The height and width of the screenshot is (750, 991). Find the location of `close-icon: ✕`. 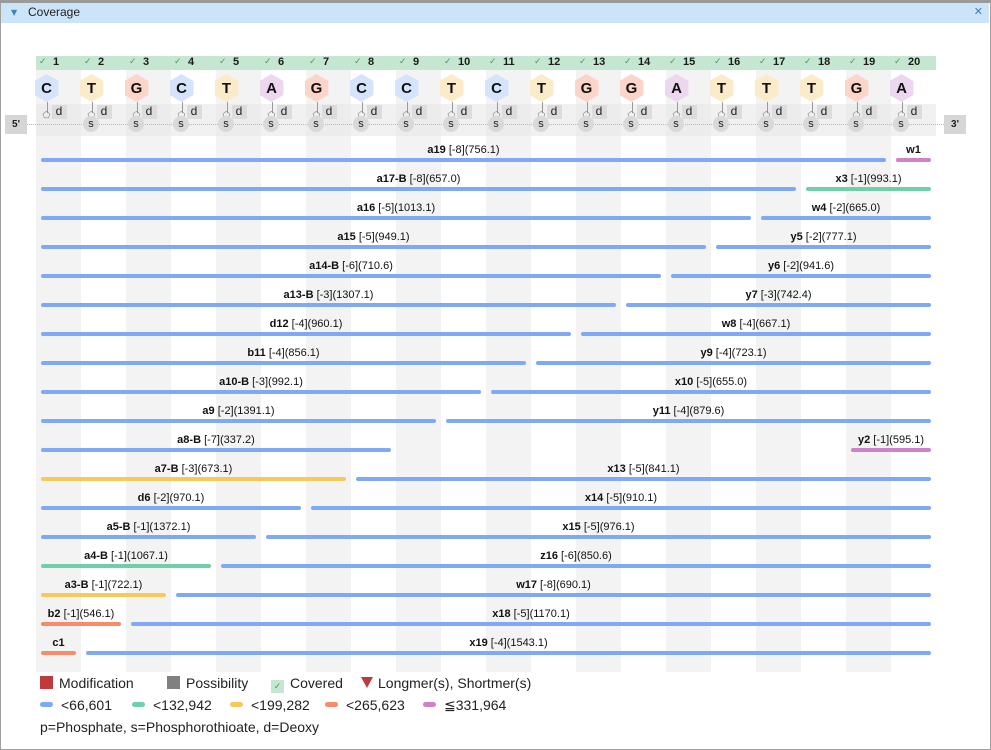

close-icon: ✕ is located at coordinates (978, 11).